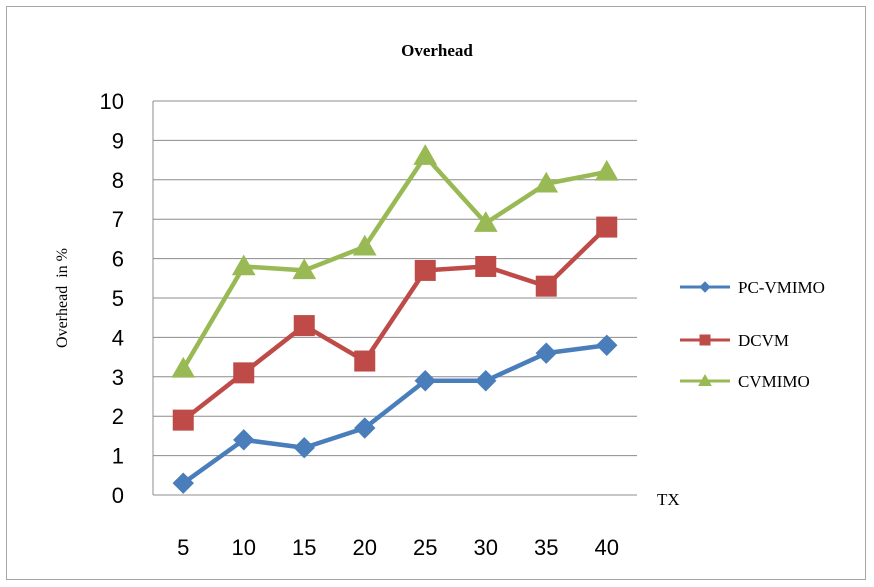  What do you see at coordinates (118, 377) in the screenshot?
I see `y-tick-label-3: 3` at bounding box center [118, 377].